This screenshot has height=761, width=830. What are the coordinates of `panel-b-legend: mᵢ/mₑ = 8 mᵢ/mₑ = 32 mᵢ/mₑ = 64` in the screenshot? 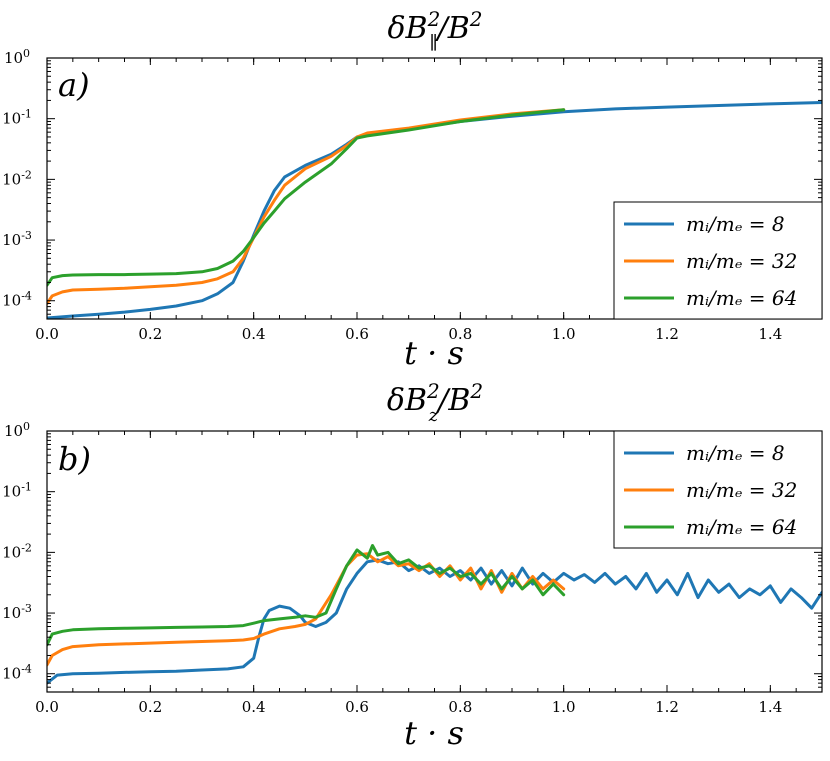 It's located at (718, 489).